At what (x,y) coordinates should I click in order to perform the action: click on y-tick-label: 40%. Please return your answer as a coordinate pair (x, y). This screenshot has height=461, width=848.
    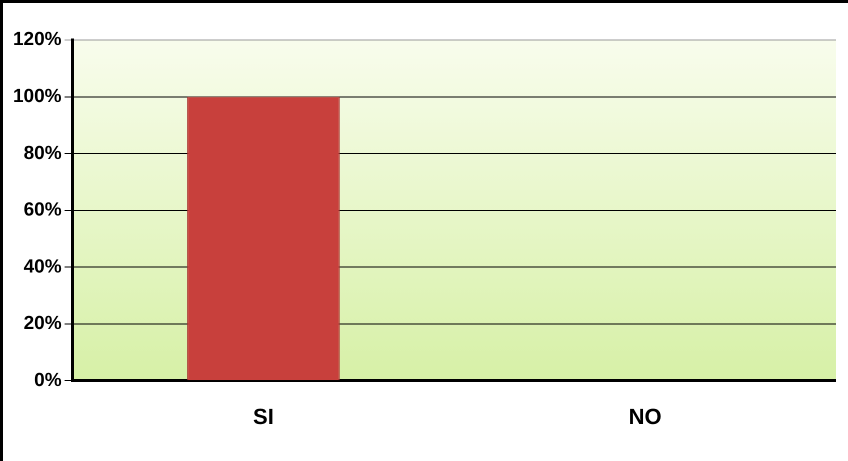
    Looking at the image, I should click on (43, 267).